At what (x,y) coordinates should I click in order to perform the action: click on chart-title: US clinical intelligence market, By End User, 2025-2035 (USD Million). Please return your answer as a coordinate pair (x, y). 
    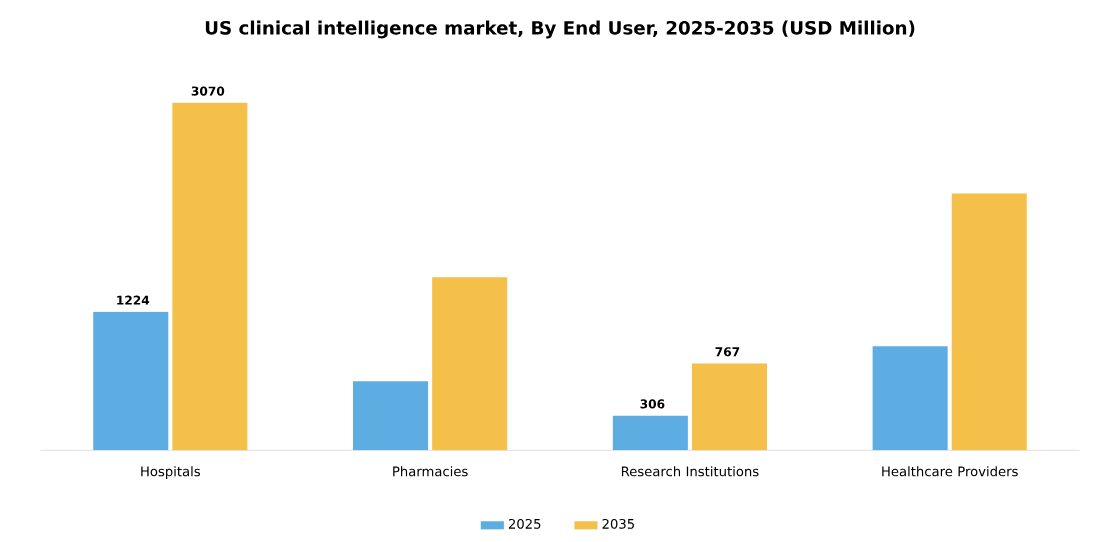
    Looking at the image, I should click on (560, 29).